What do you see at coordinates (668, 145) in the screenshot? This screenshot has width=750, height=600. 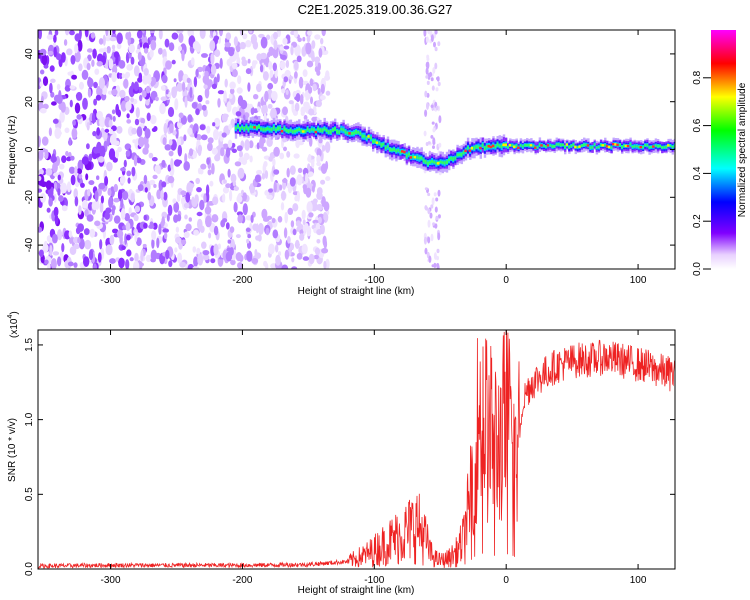 I see `spectrogram-signal-peak` at bounding box center [668, 145].